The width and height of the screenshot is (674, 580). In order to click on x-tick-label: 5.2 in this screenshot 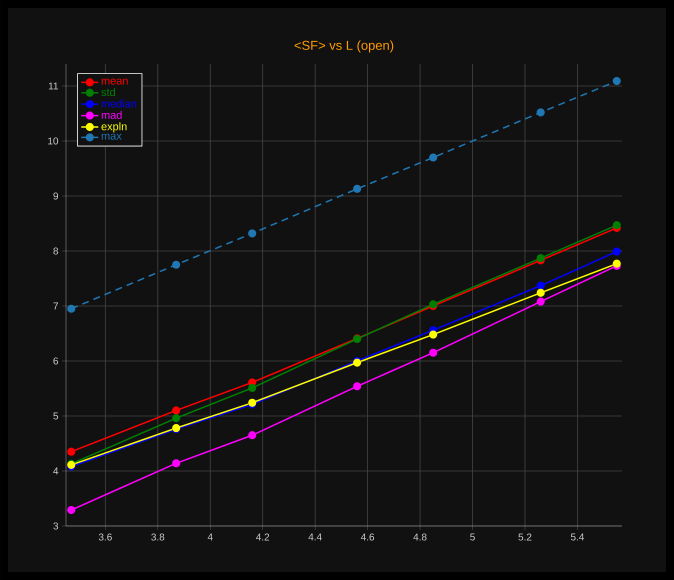, I will do `click(525, 537)`.